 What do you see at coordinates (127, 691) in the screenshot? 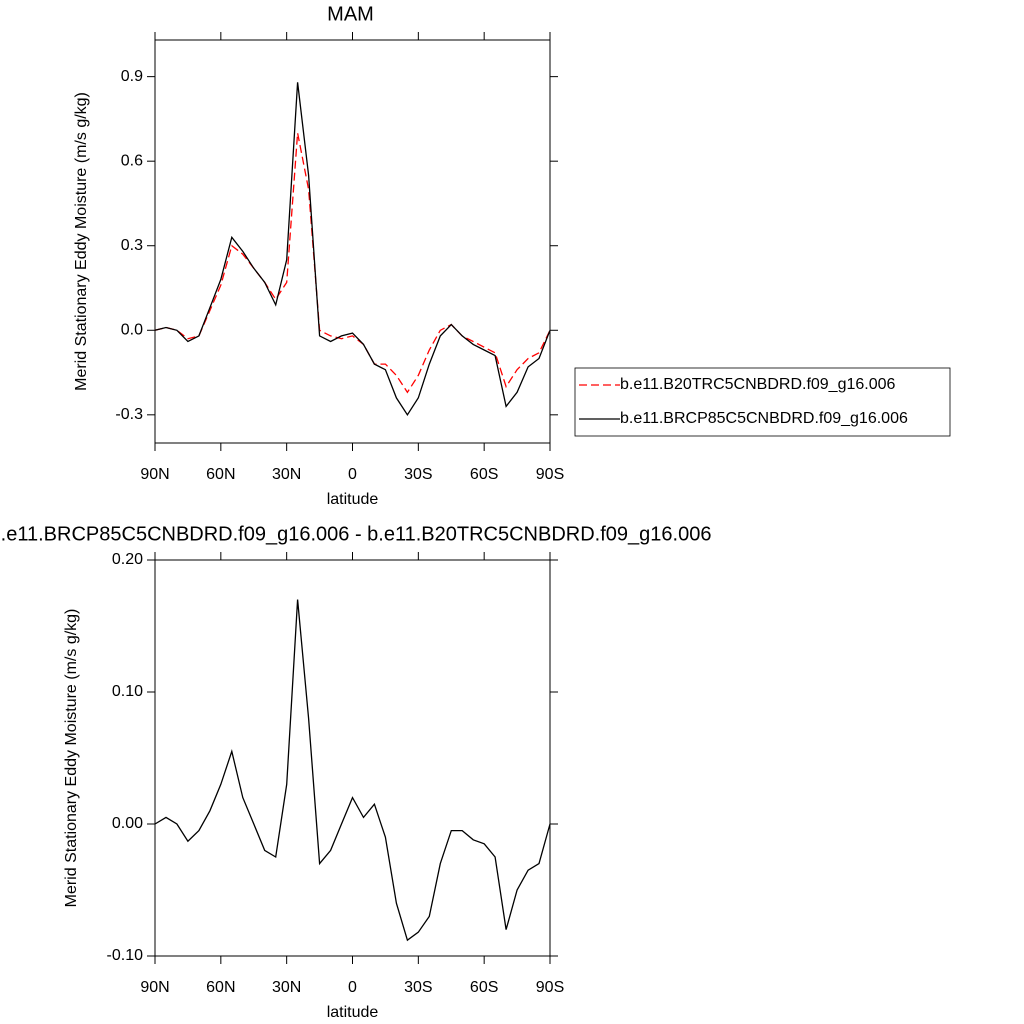
I see `y-tick-label: 0.10` at bounding box center [127, 691].